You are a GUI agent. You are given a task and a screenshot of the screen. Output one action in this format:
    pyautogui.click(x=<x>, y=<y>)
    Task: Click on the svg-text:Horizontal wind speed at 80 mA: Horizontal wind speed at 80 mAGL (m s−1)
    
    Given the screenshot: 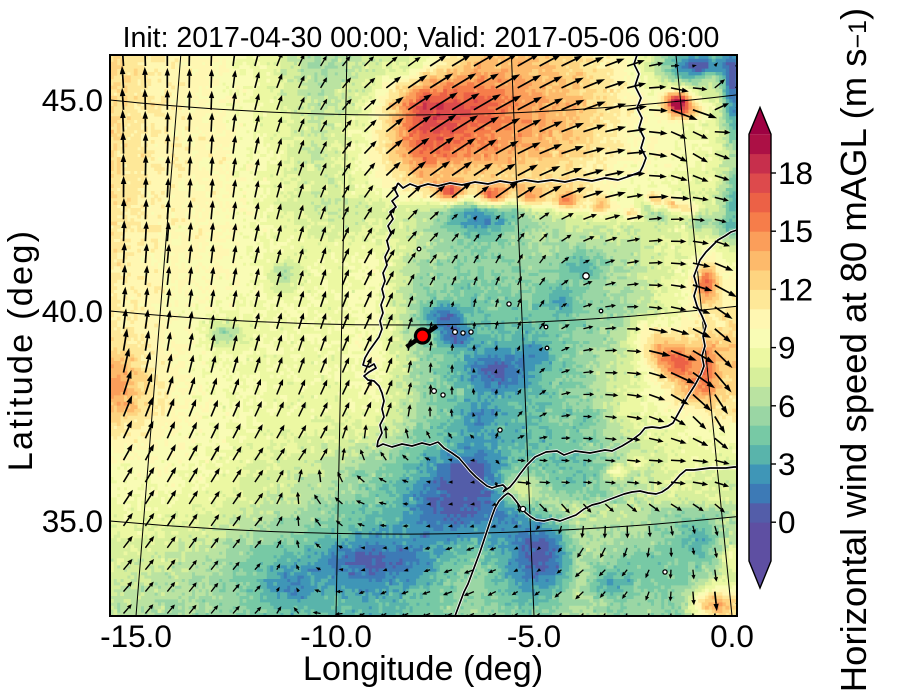 What is the action you would take?
    pyautogui.click(x=853, y=350)
    